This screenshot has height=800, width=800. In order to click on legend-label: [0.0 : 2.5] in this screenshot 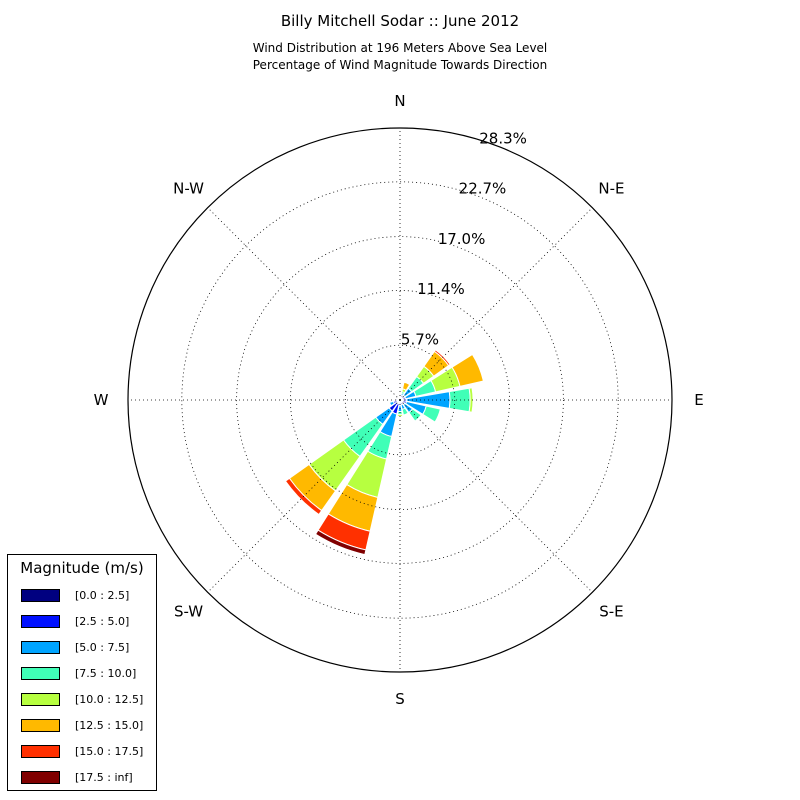, I will do `click(102, 595)`.